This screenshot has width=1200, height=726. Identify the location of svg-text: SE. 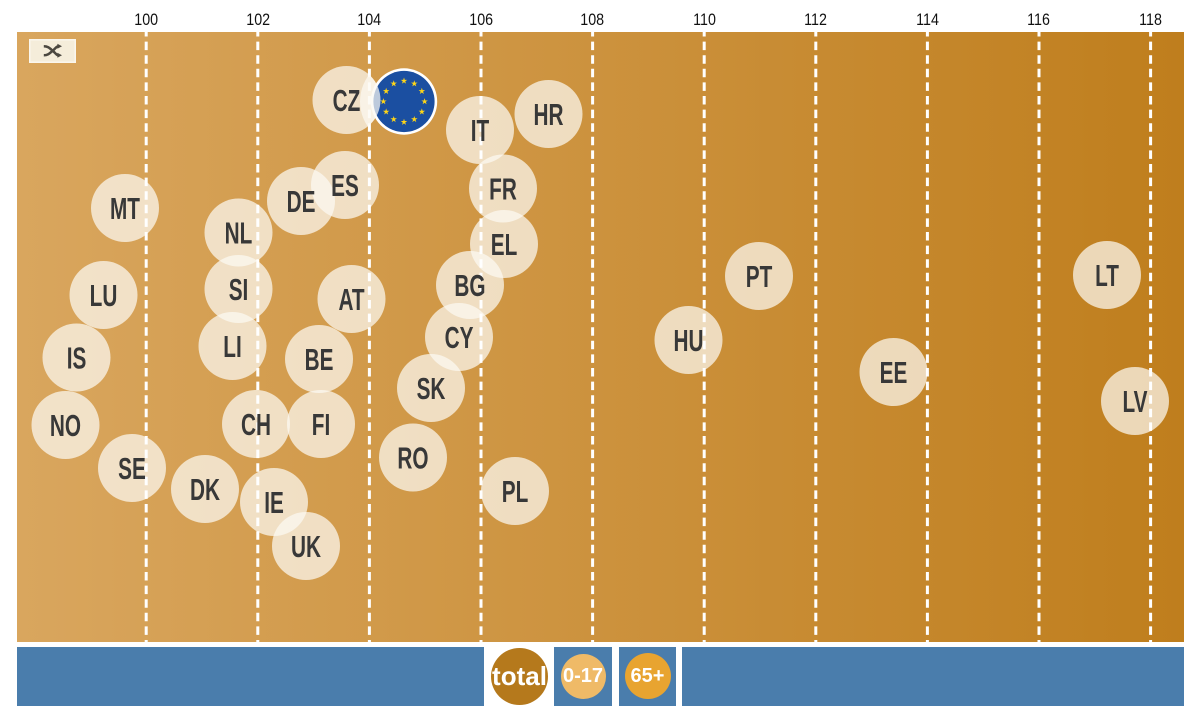
(132, 468).